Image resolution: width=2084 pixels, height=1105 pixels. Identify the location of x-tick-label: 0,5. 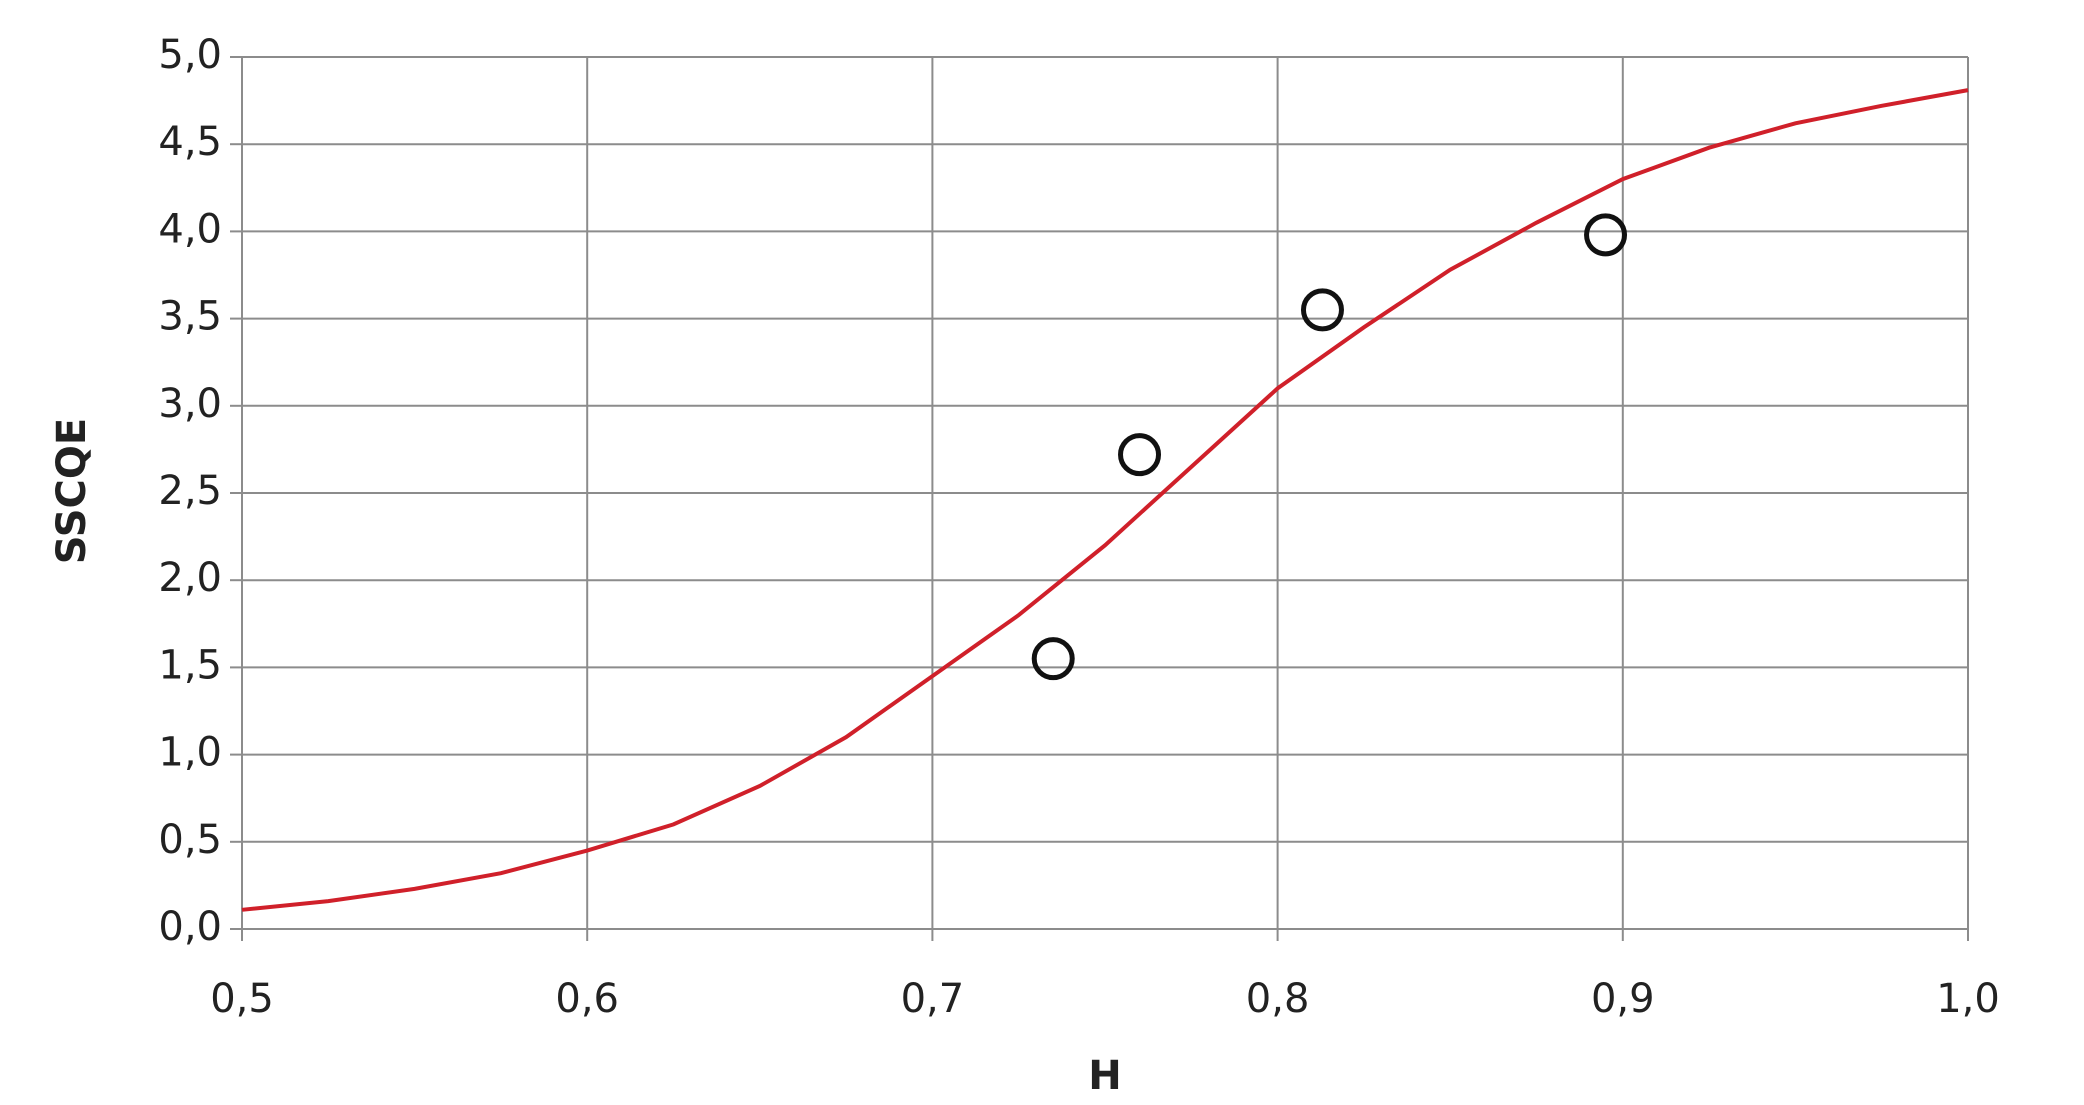
(242, 999).